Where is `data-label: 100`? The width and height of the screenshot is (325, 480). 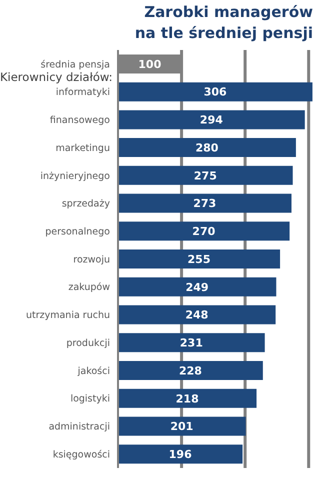
data-label: 100 is located at coordinates (150, 64).